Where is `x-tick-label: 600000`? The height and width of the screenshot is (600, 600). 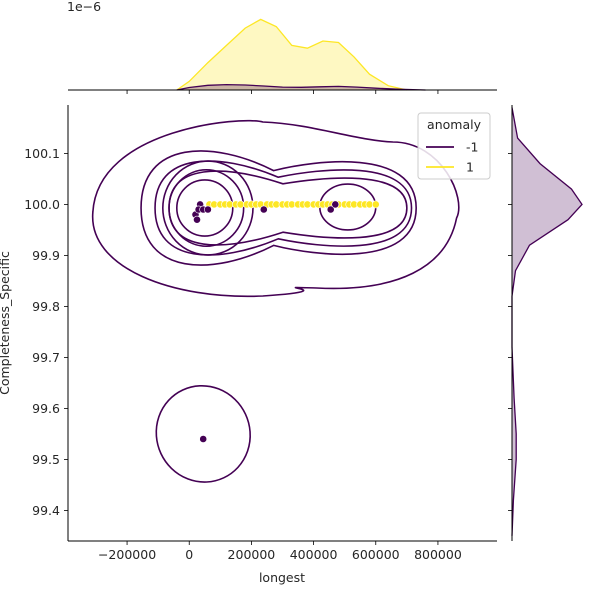 x-tick-label: 600000 is located at coordinates (376, 554).